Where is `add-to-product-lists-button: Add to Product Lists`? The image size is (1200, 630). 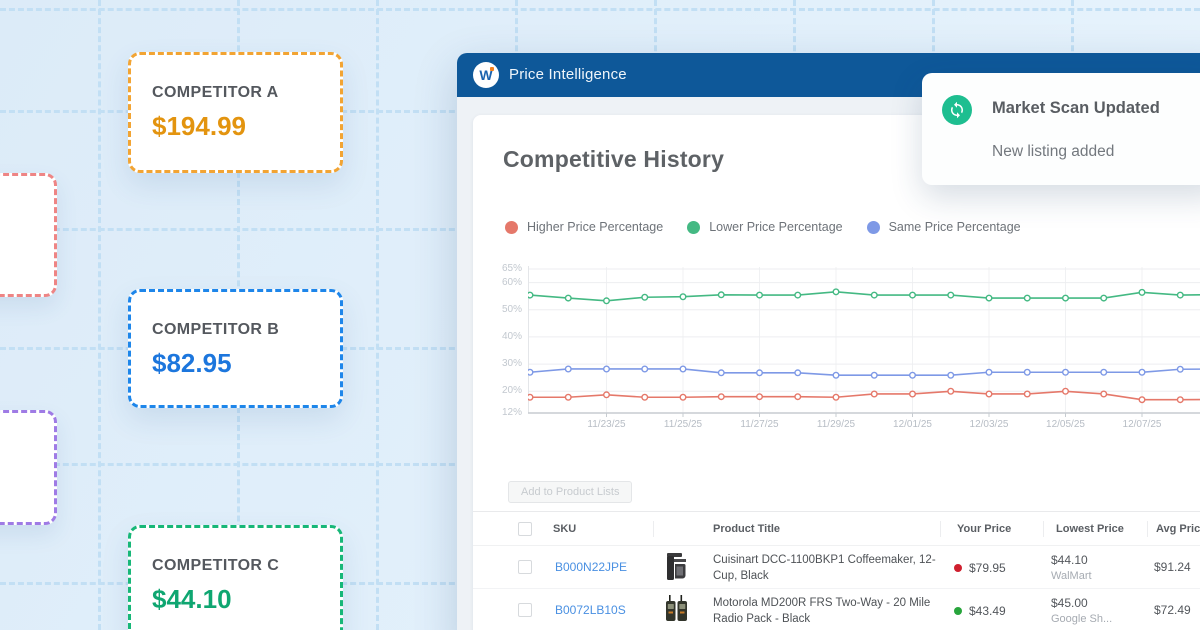 add-to-product-lists-button: Add to Product Lists is located at coordinates (570, 492).